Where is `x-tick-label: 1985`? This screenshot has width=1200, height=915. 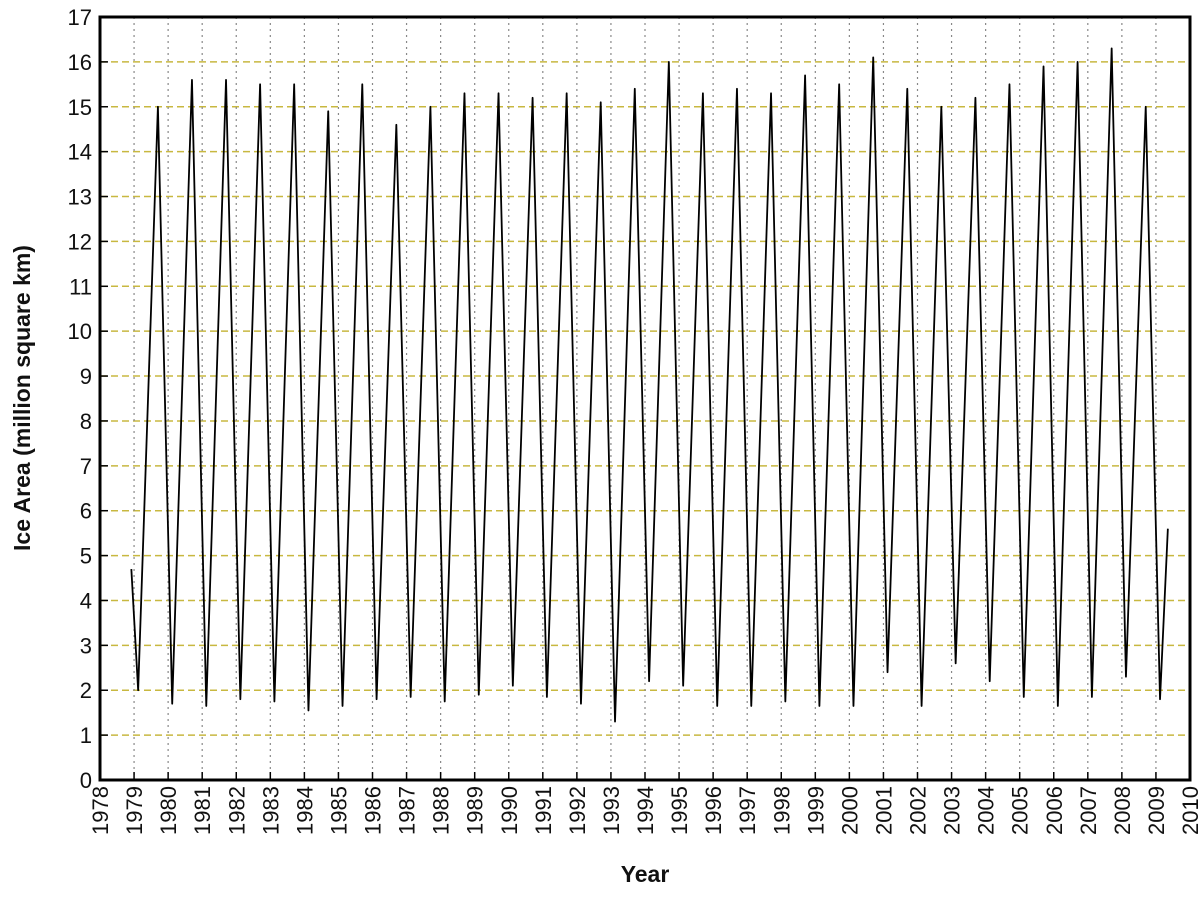 x-tick-label: 1985 is located at coordinates (338, 810).